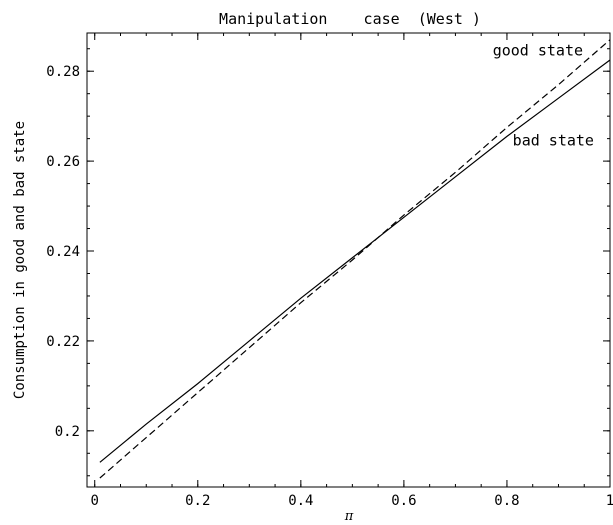 The width and height of the screenshot is (613, 525). I want to click on y-tick-label: 0.22, so click(63, 342).